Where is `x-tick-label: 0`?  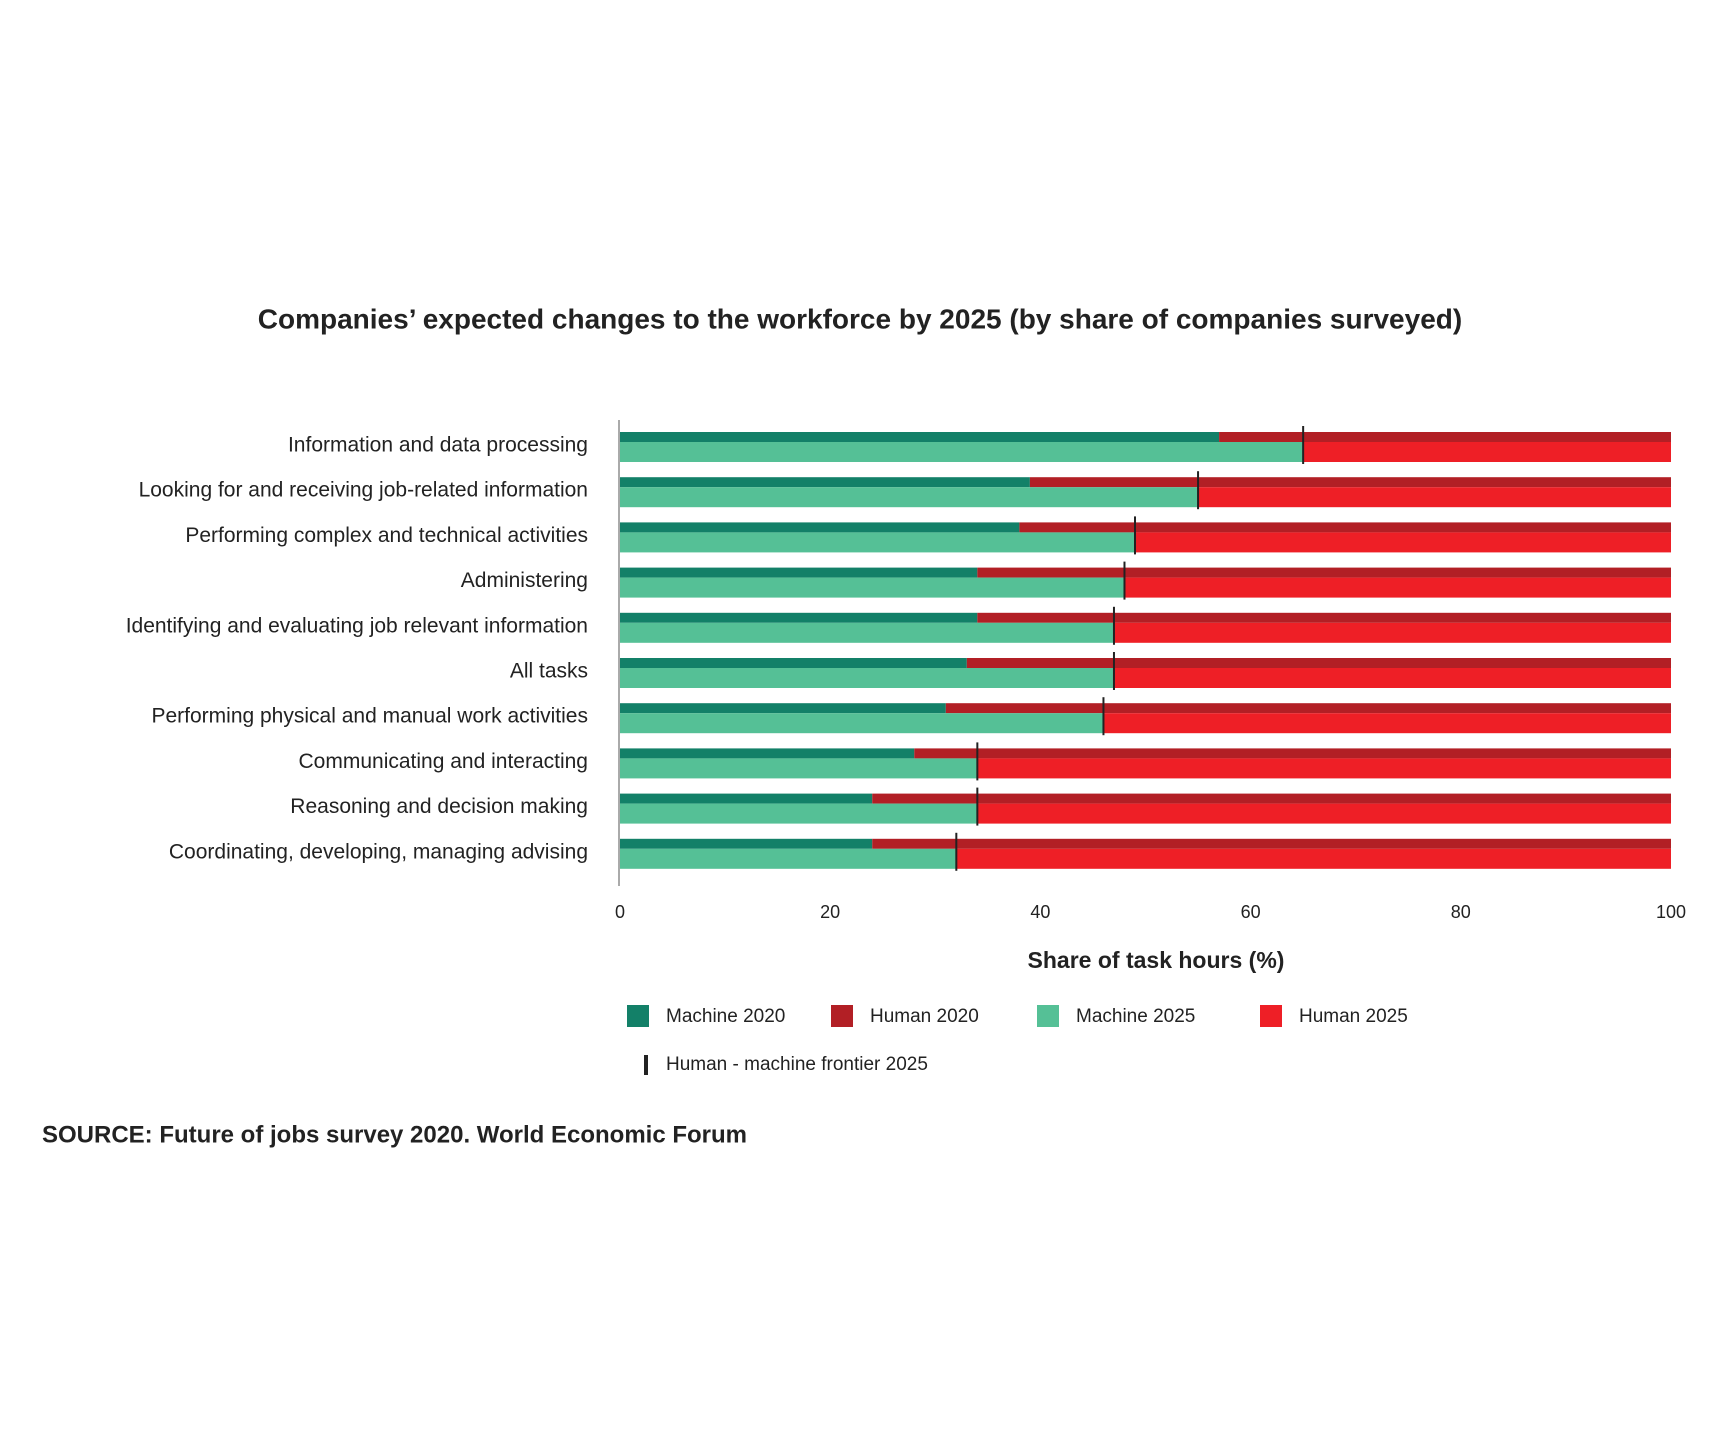 x-tick-label: 0 is located at coordinates (620, 912).